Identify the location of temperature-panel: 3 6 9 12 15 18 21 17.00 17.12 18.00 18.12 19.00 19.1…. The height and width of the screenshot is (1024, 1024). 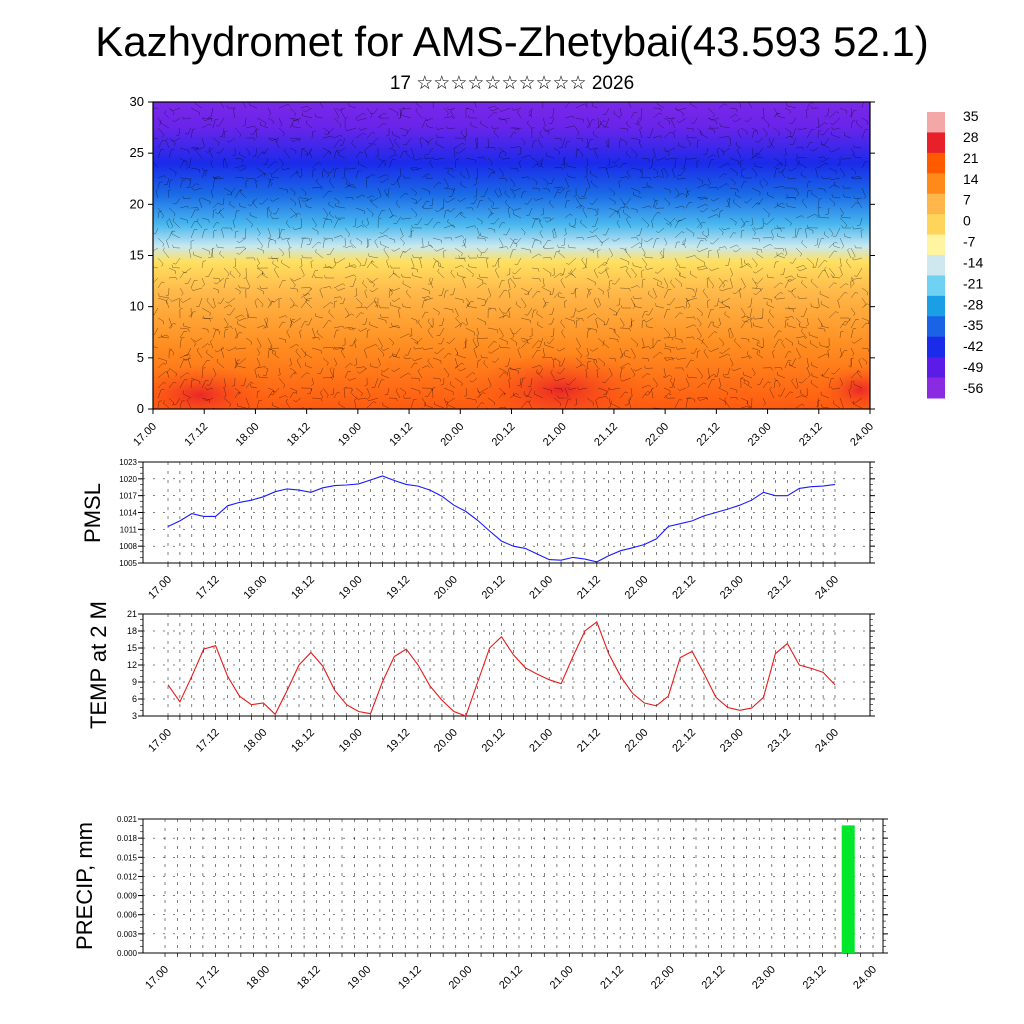
(480, 678).